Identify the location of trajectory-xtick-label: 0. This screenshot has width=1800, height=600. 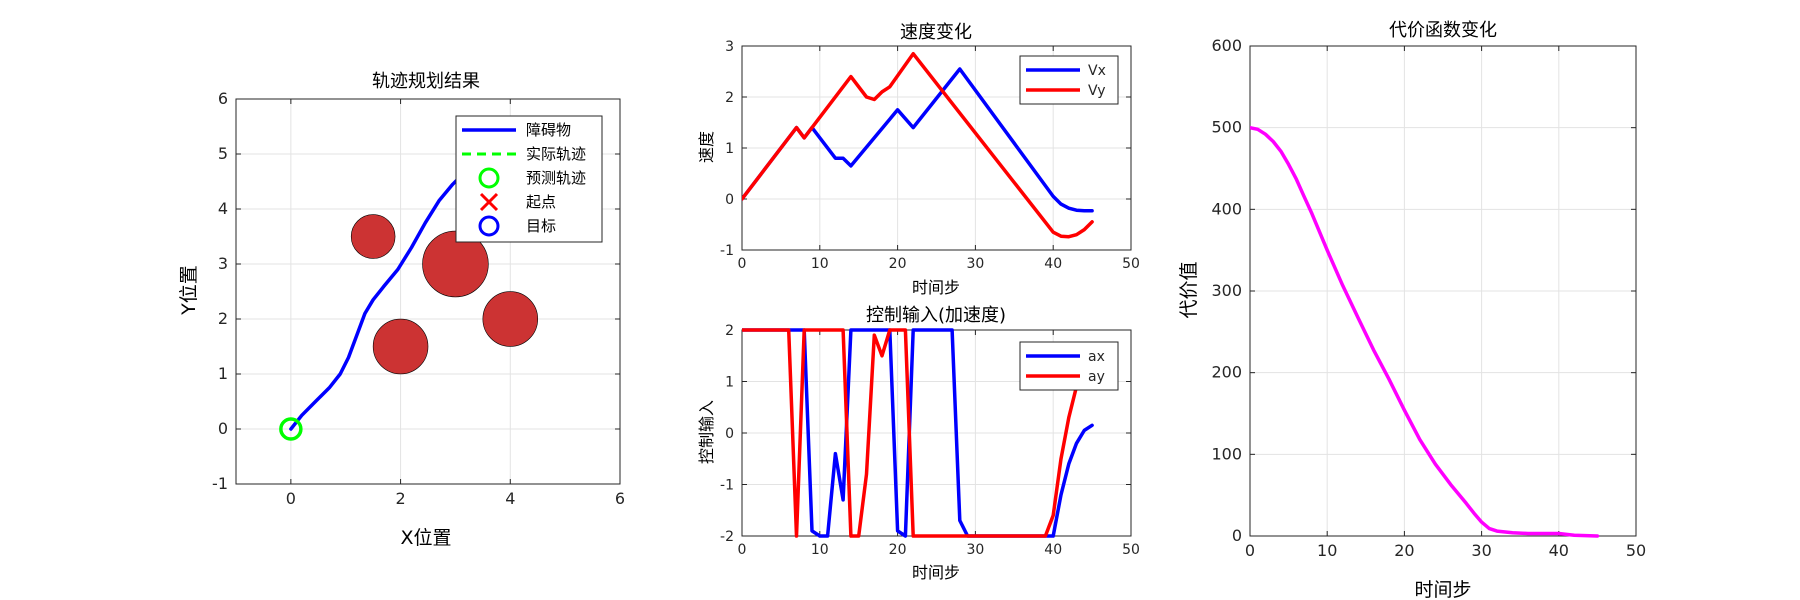
(291, 498).